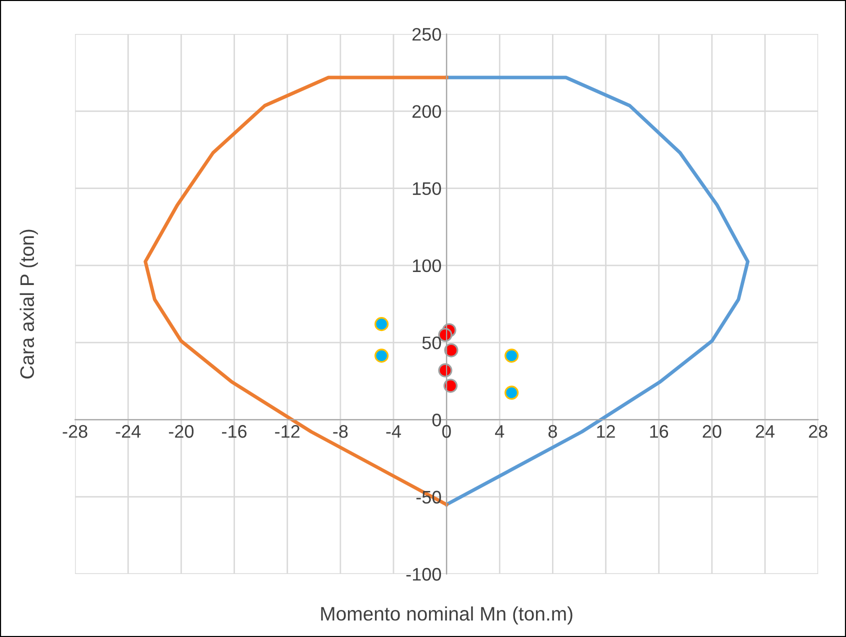 The width and height of the screenshot is (846, 637). What do you see at coordinates (181, 431) in the screenshot?
I see `x-tick-label: -20` at bounding box center [181, 431].